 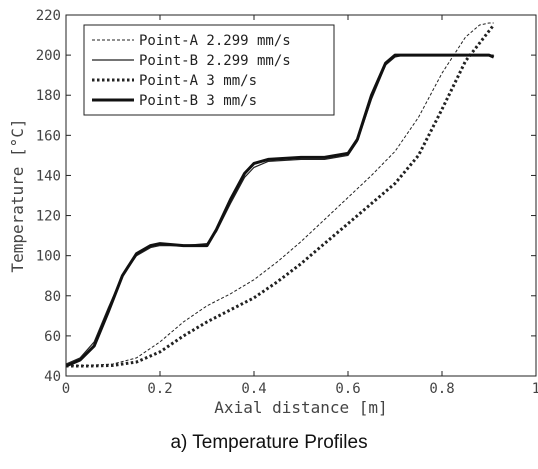 What do you see at coordinates (17, 195) in the screenshot?
I see `y-axis-label: Temperature [°C]` at bounding box center [17, 195].